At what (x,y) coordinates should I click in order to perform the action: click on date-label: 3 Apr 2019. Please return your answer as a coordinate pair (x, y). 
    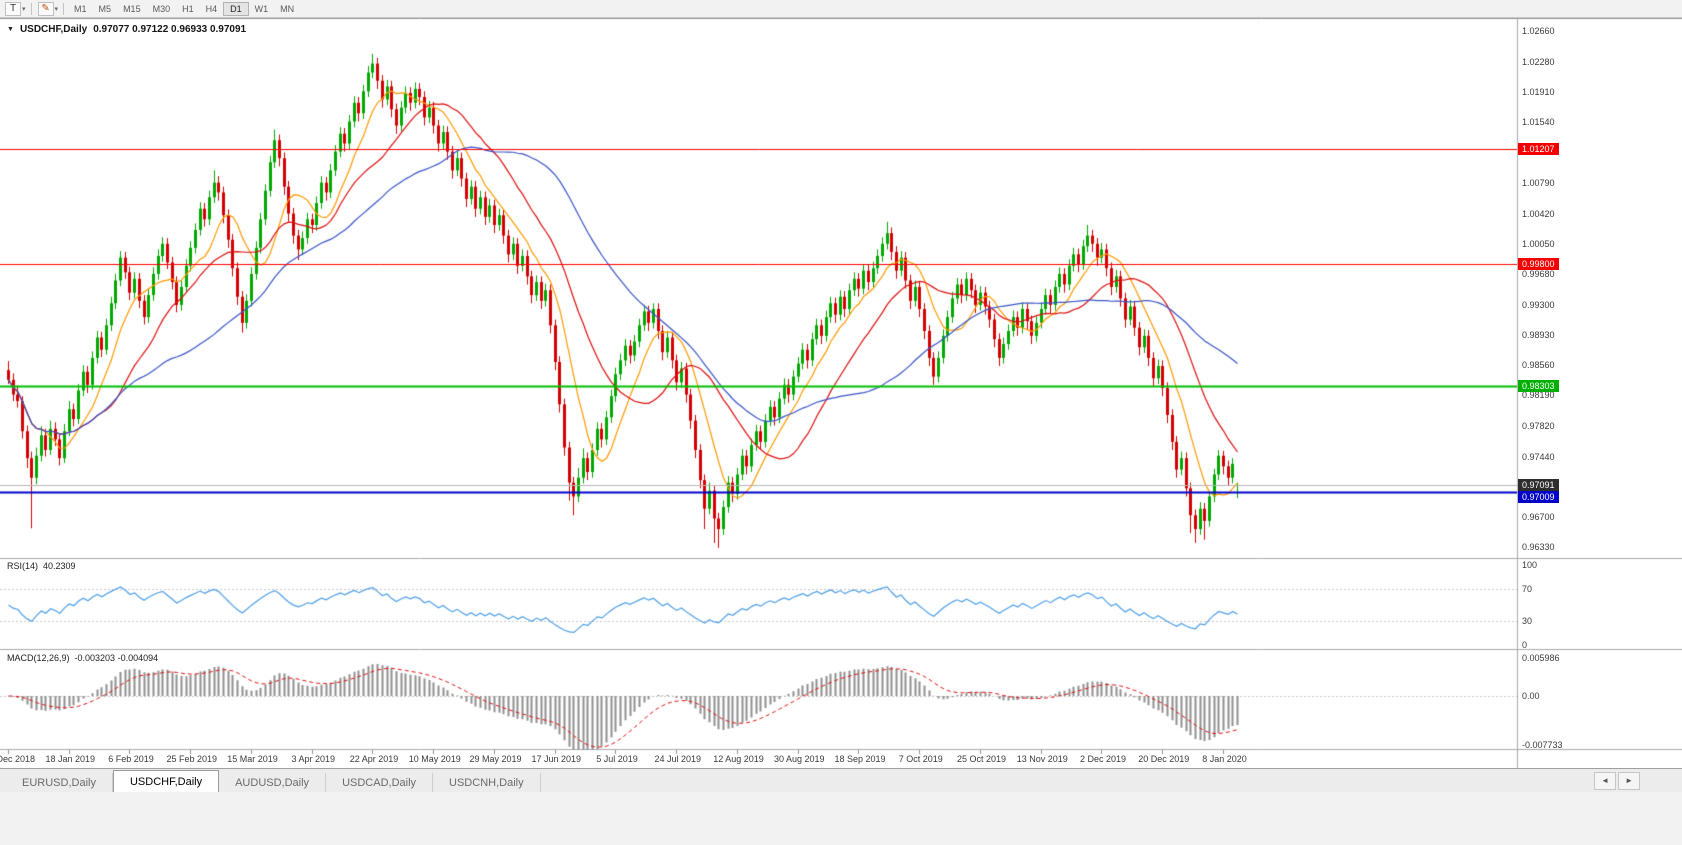
    Looking at the image, I should click on (313, 759).